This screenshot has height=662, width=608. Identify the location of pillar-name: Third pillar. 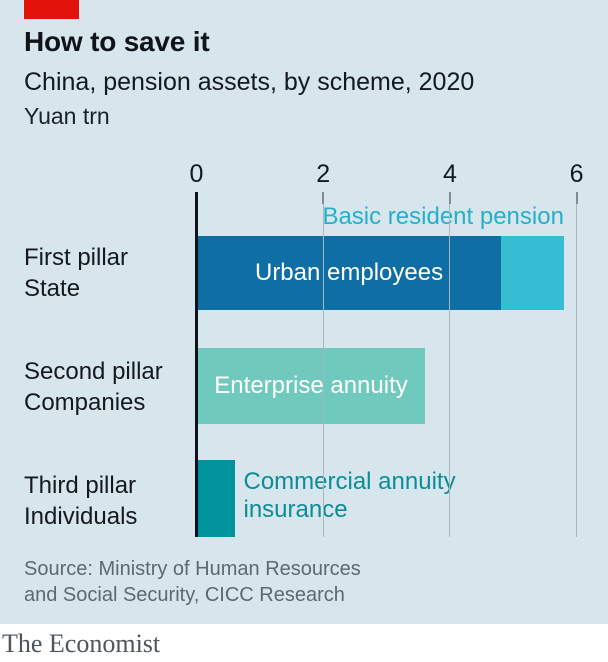
(80, 485).